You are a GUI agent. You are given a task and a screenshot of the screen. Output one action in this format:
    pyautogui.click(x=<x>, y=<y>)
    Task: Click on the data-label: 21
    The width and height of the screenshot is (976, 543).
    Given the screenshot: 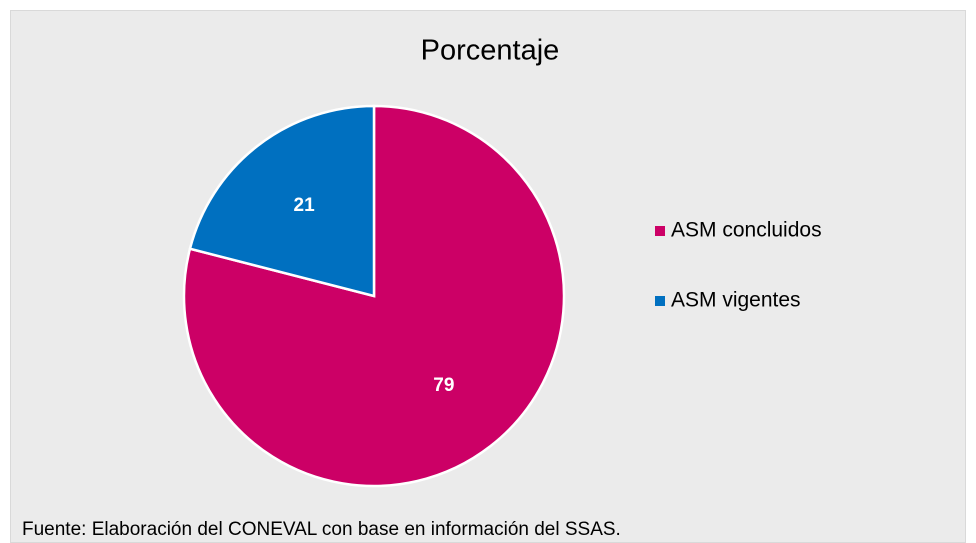 What is the action you would take?
    pyautogui.click(x=305, y=205)
    